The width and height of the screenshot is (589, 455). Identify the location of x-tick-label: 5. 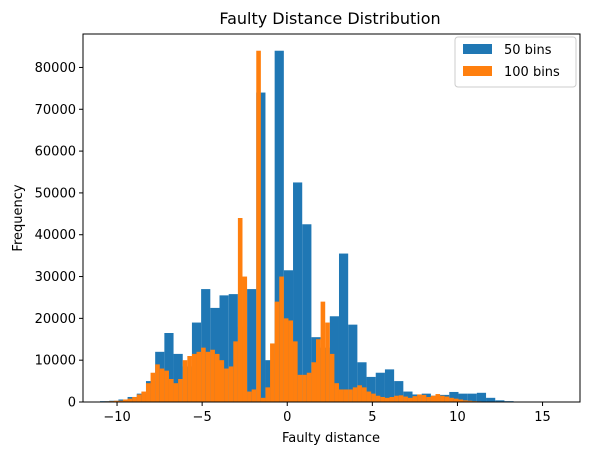
(372, 417).